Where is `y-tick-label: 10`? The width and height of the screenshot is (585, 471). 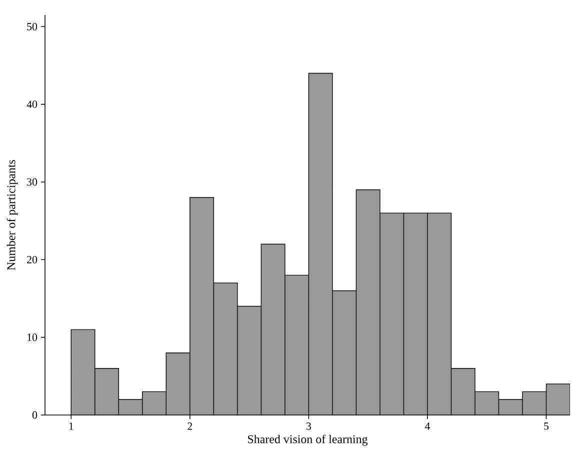 y-tick-label: 10 is located at coordinates (33, 338).